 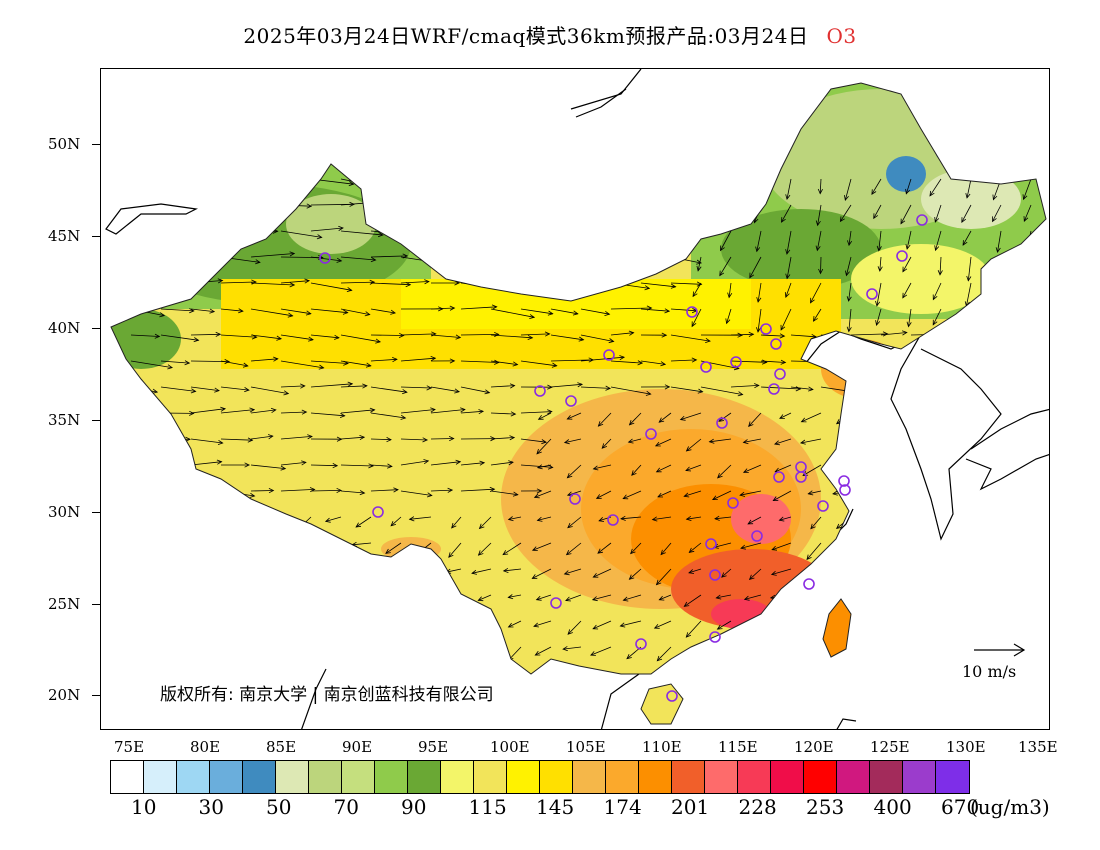 What do you see at coordinates (823, 506) in the screenshot?
I see `station-marker` at bounding box center [823, 506].